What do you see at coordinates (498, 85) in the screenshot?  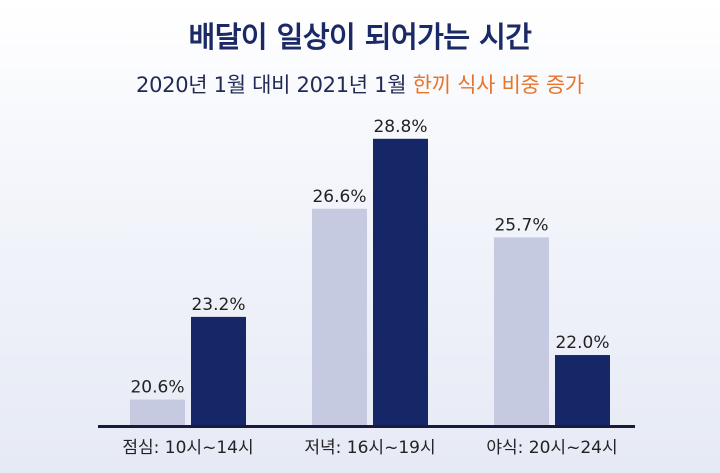 I see `subtitle-highlight: 한끼 식사 비중 증가` at bounding box center [498, 85].